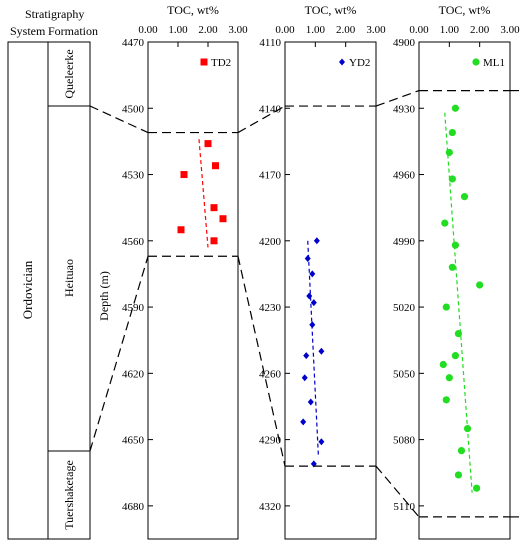 The image size is (529, 550). Describe the element at coordinates (133, 308) in the screenshot. I see `y-tick-label: 4590` at that location.